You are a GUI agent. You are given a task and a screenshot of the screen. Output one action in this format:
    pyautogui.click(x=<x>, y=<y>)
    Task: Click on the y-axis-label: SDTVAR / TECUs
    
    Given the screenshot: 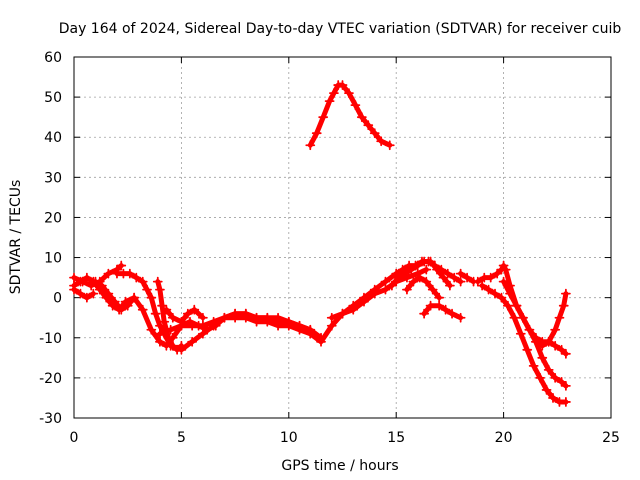 What is the action you would take?
    pyautogui.click(x=16, y=237)
    